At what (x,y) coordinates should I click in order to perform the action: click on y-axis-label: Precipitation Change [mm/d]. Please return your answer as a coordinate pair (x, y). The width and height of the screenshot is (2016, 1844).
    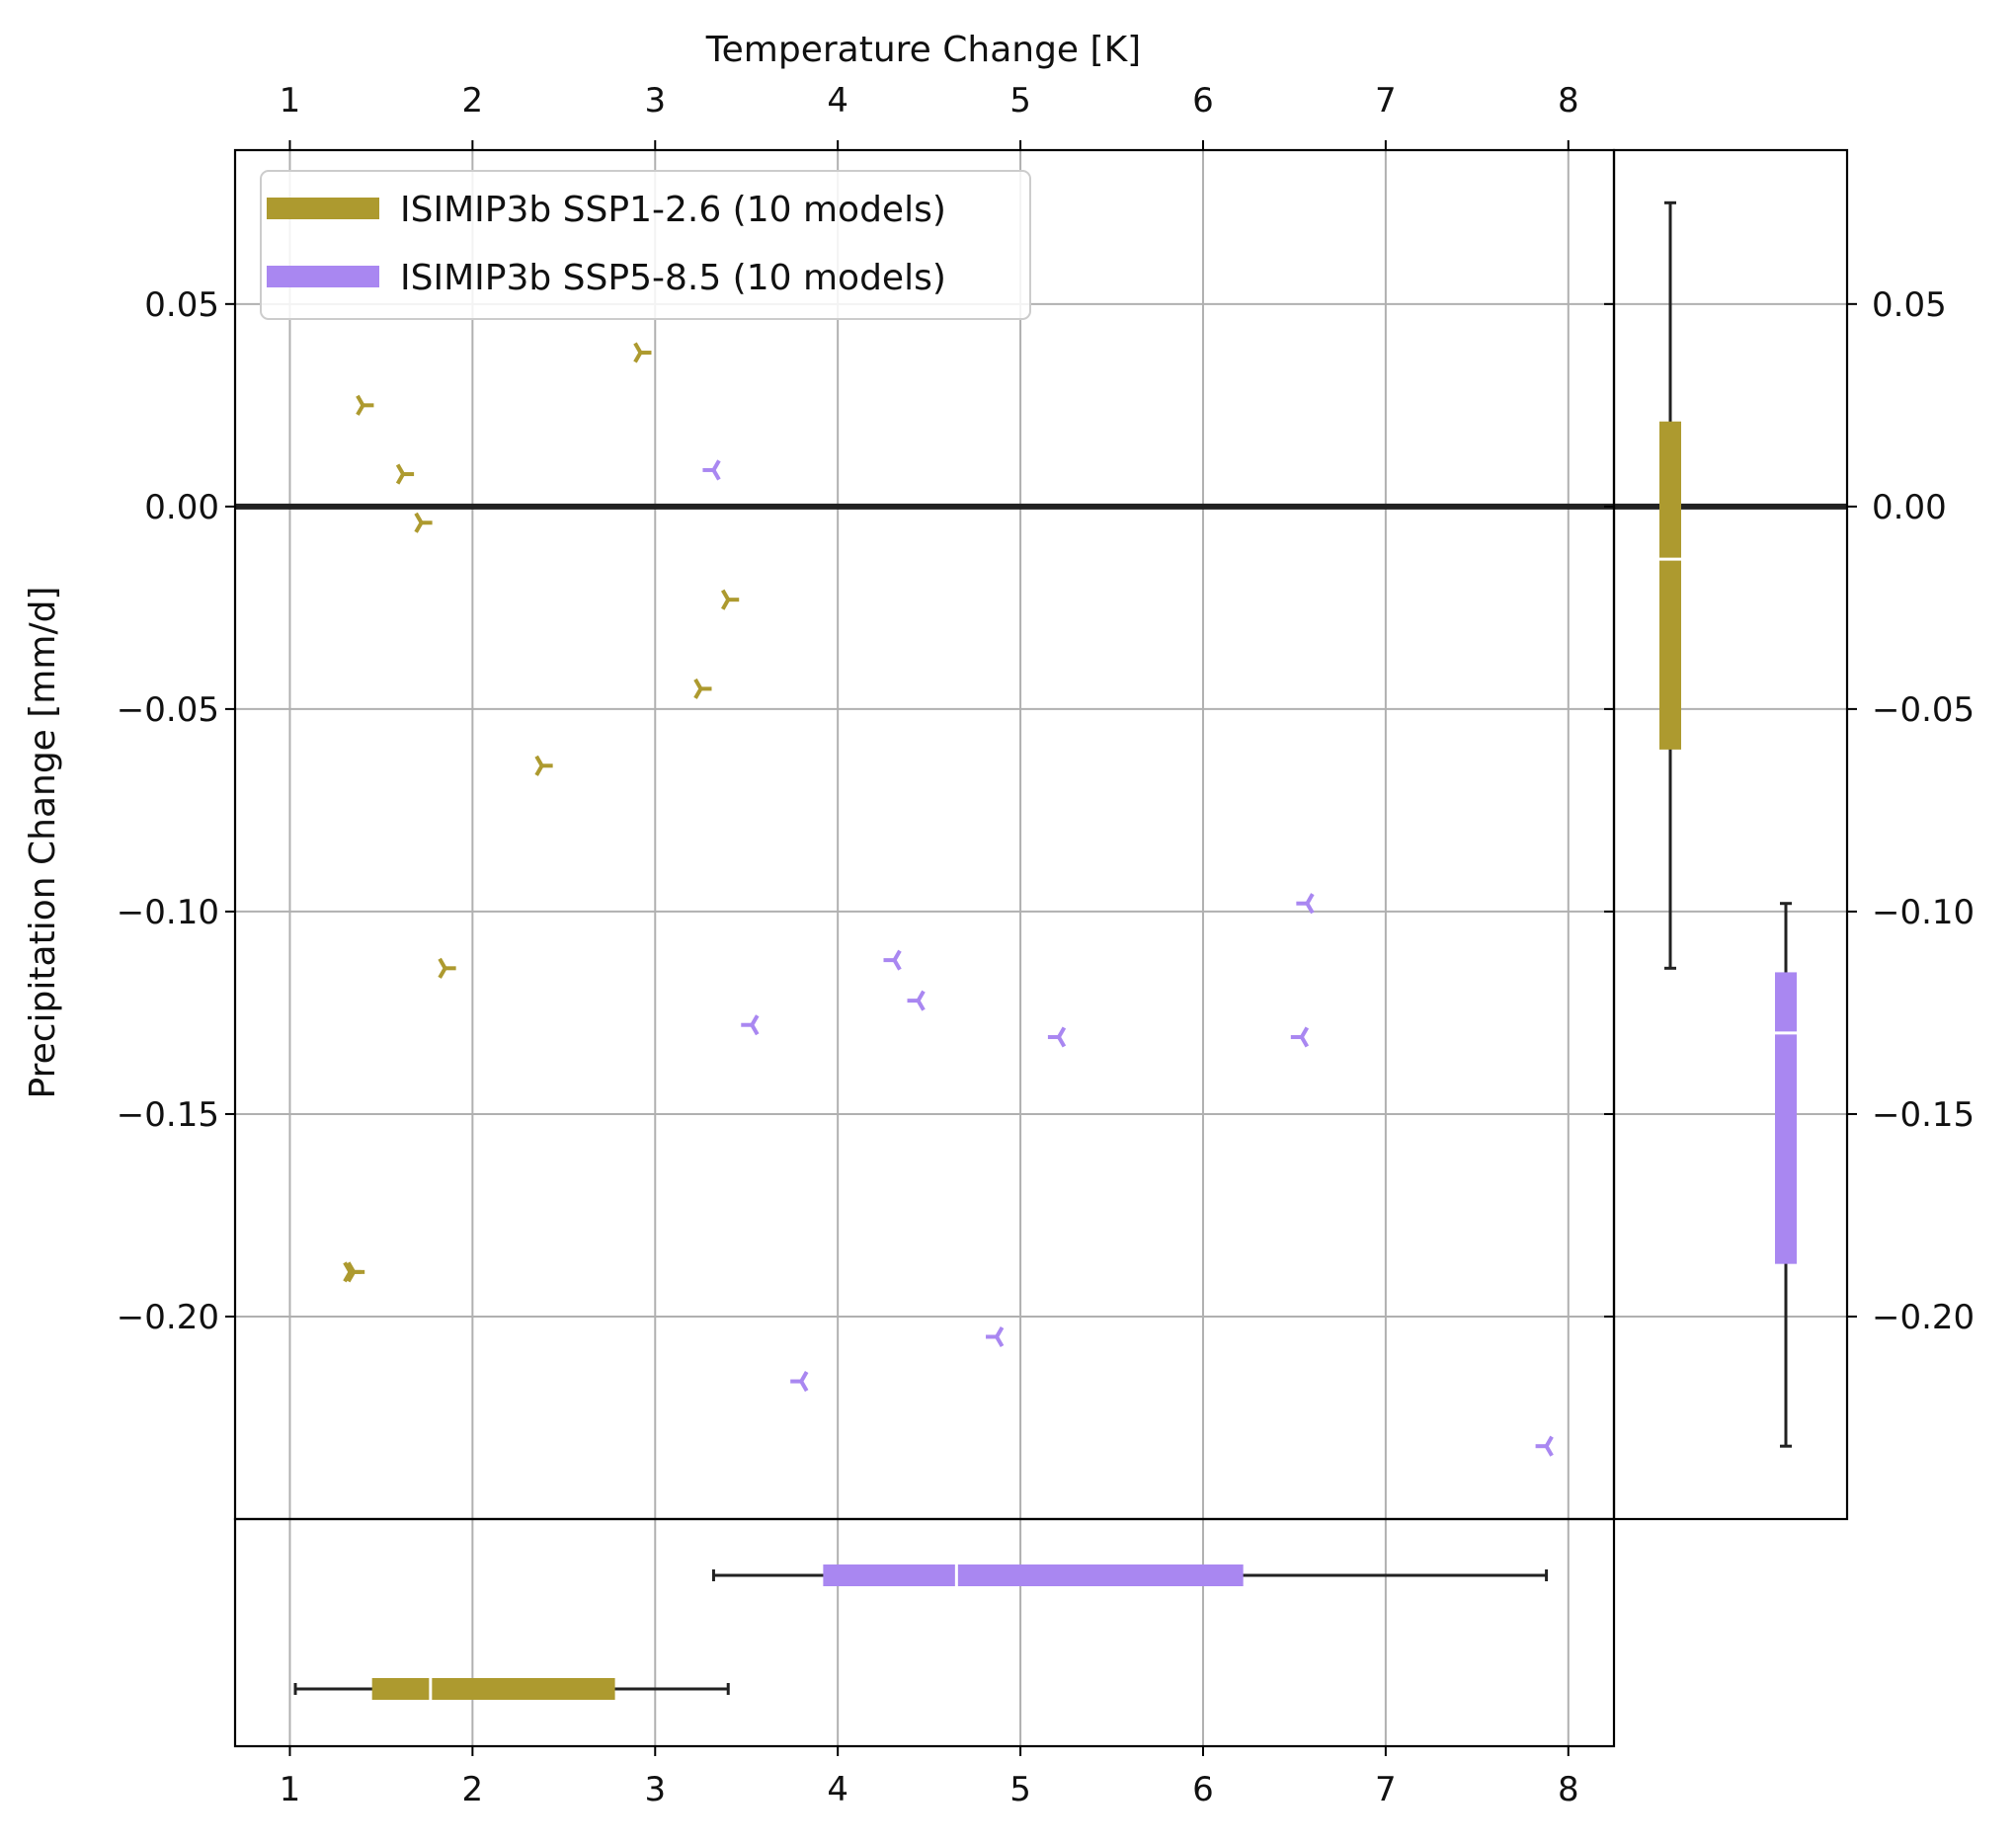
    Looking at the image, I should click on (43, 843).